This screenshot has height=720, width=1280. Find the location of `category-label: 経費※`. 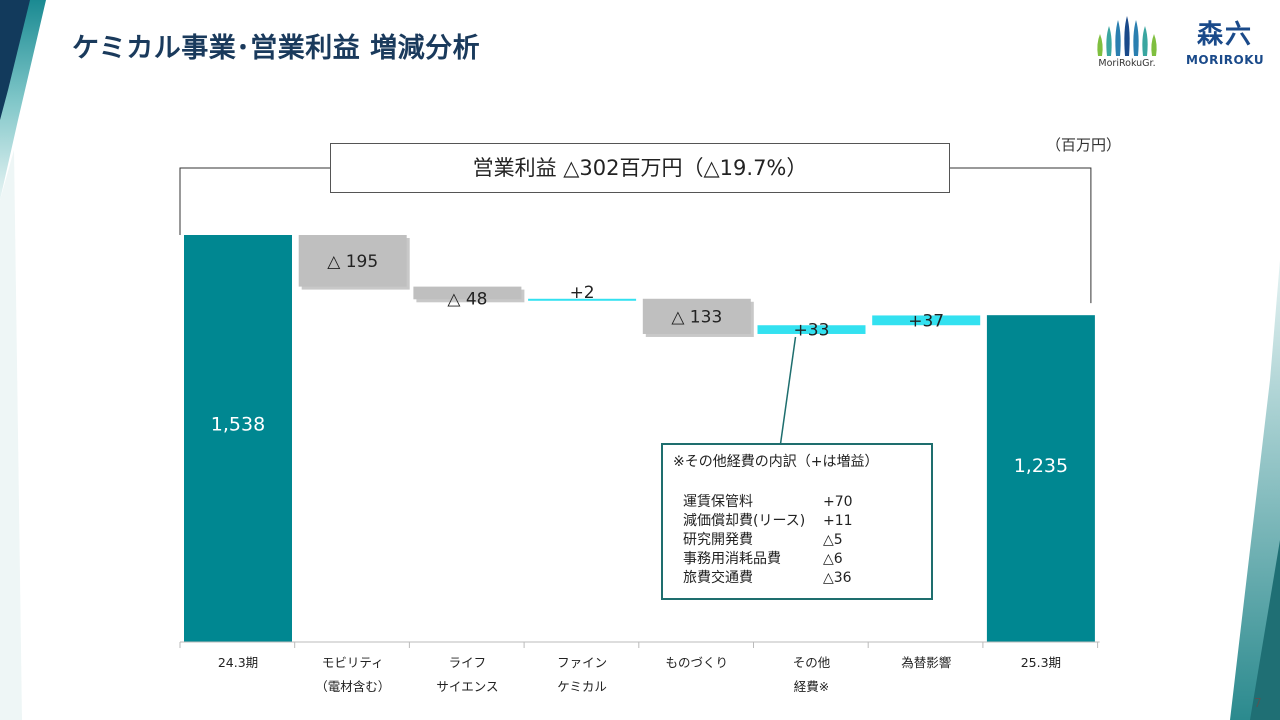

category-label: 経費※ is located at coordinates (811, 686).